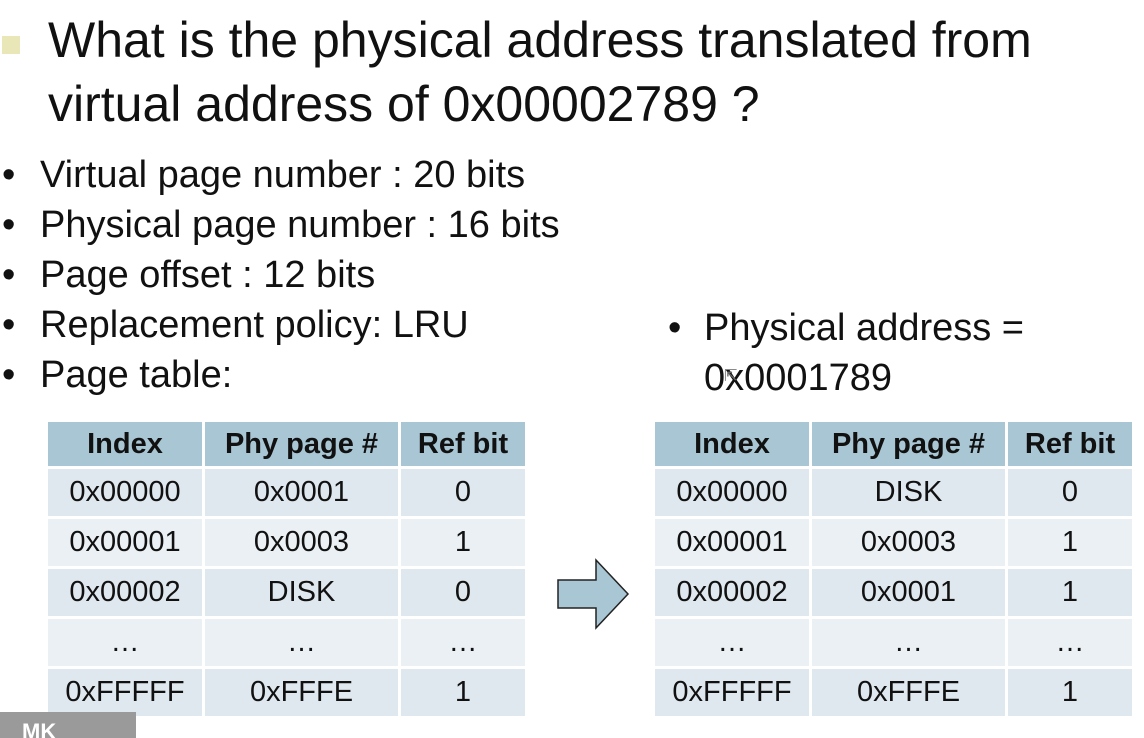 This screenshot has height=738, width=1144. I want to click on bullet-text: Page table:, so click(136, 375).